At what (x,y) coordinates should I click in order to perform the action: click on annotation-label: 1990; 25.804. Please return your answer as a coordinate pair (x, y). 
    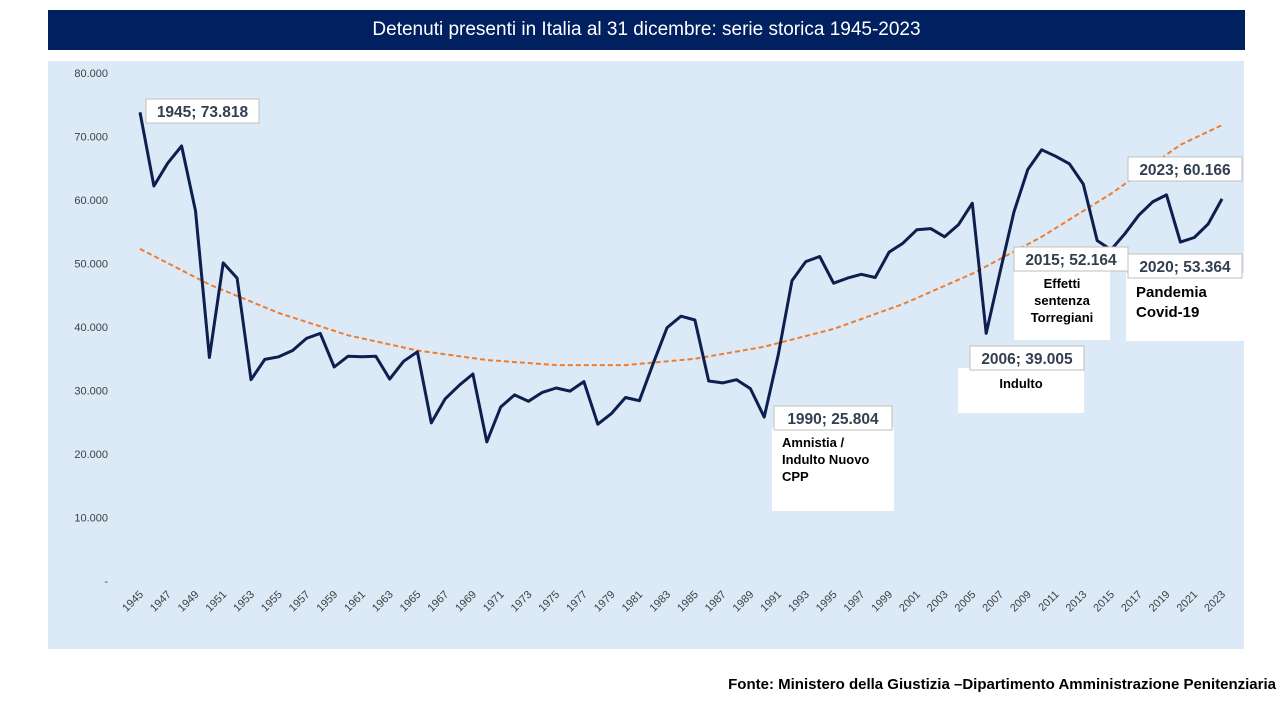
    Looking at the image, I should click on (833, 419).